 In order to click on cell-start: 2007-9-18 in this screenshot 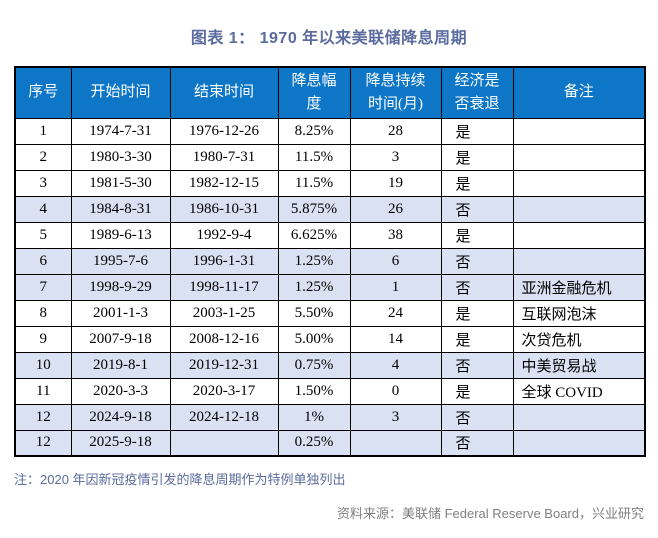, I will do `click(120, 339)`.